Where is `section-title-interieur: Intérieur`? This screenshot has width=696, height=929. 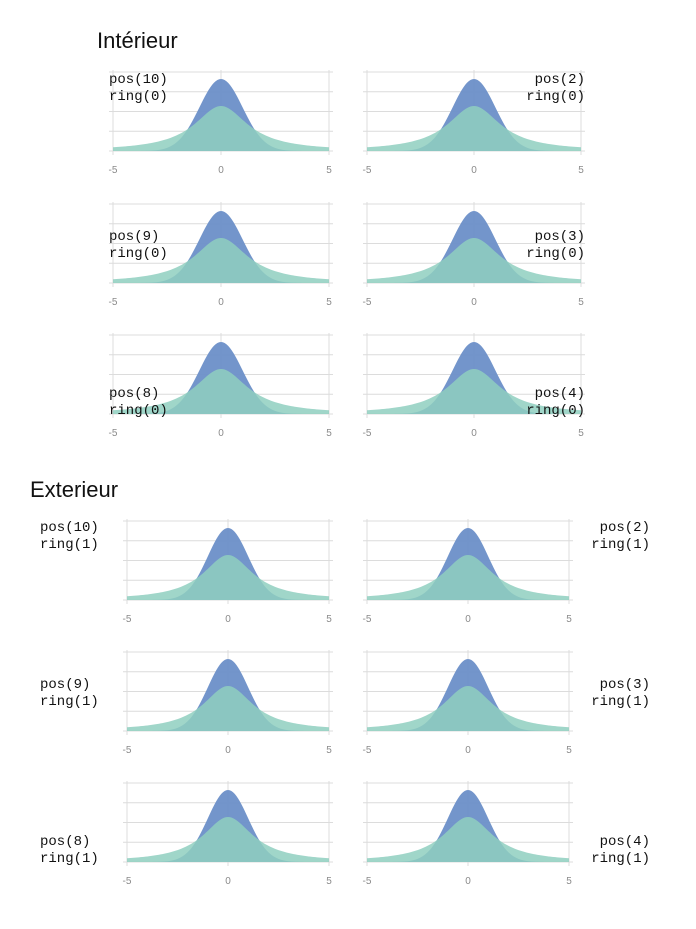 section-title-interieur: Intérieur is located at coordinates (137, 40).